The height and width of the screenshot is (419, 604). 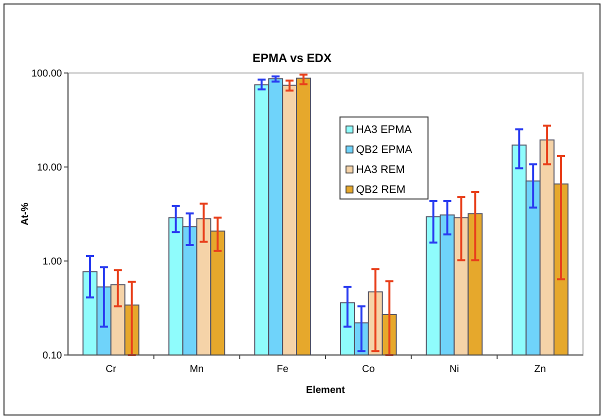 What do you see at coordinates (111, 369) in the screenshot?
I see `x-tick-label: Cr` at bounding box center [111, 369].